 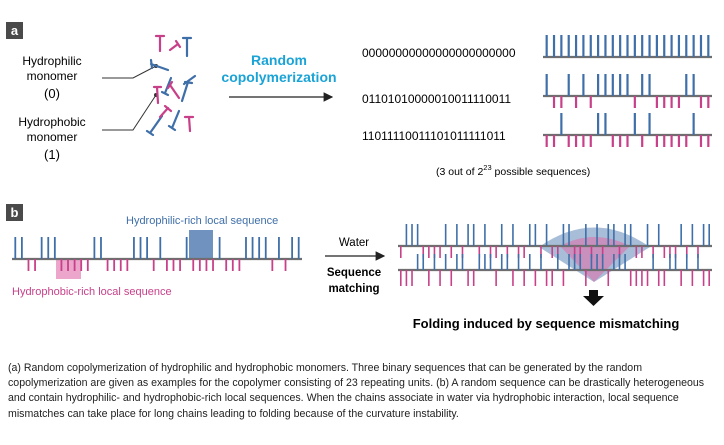 I want to click on possible-sequences-note-prefix: (3 out of 2, so click(x=459, y=172).